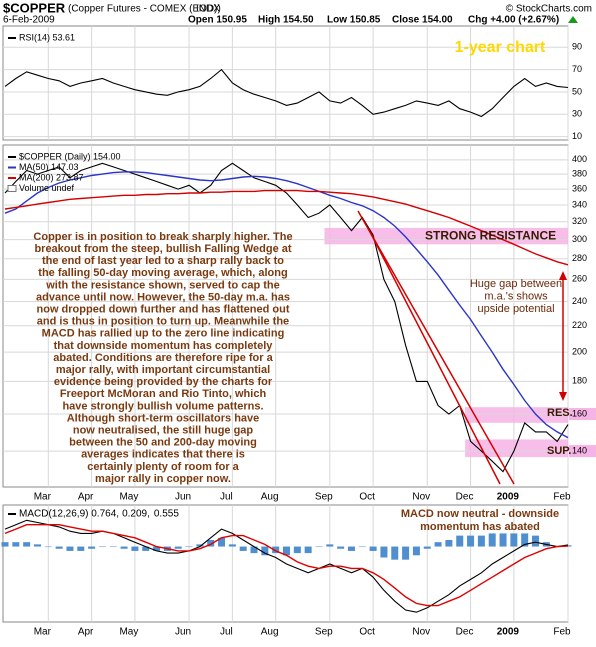  What do you see at coordinates (577, 91) in the screenshot?
I see `y-tick-label: 50` at bounding box center [577, 91].